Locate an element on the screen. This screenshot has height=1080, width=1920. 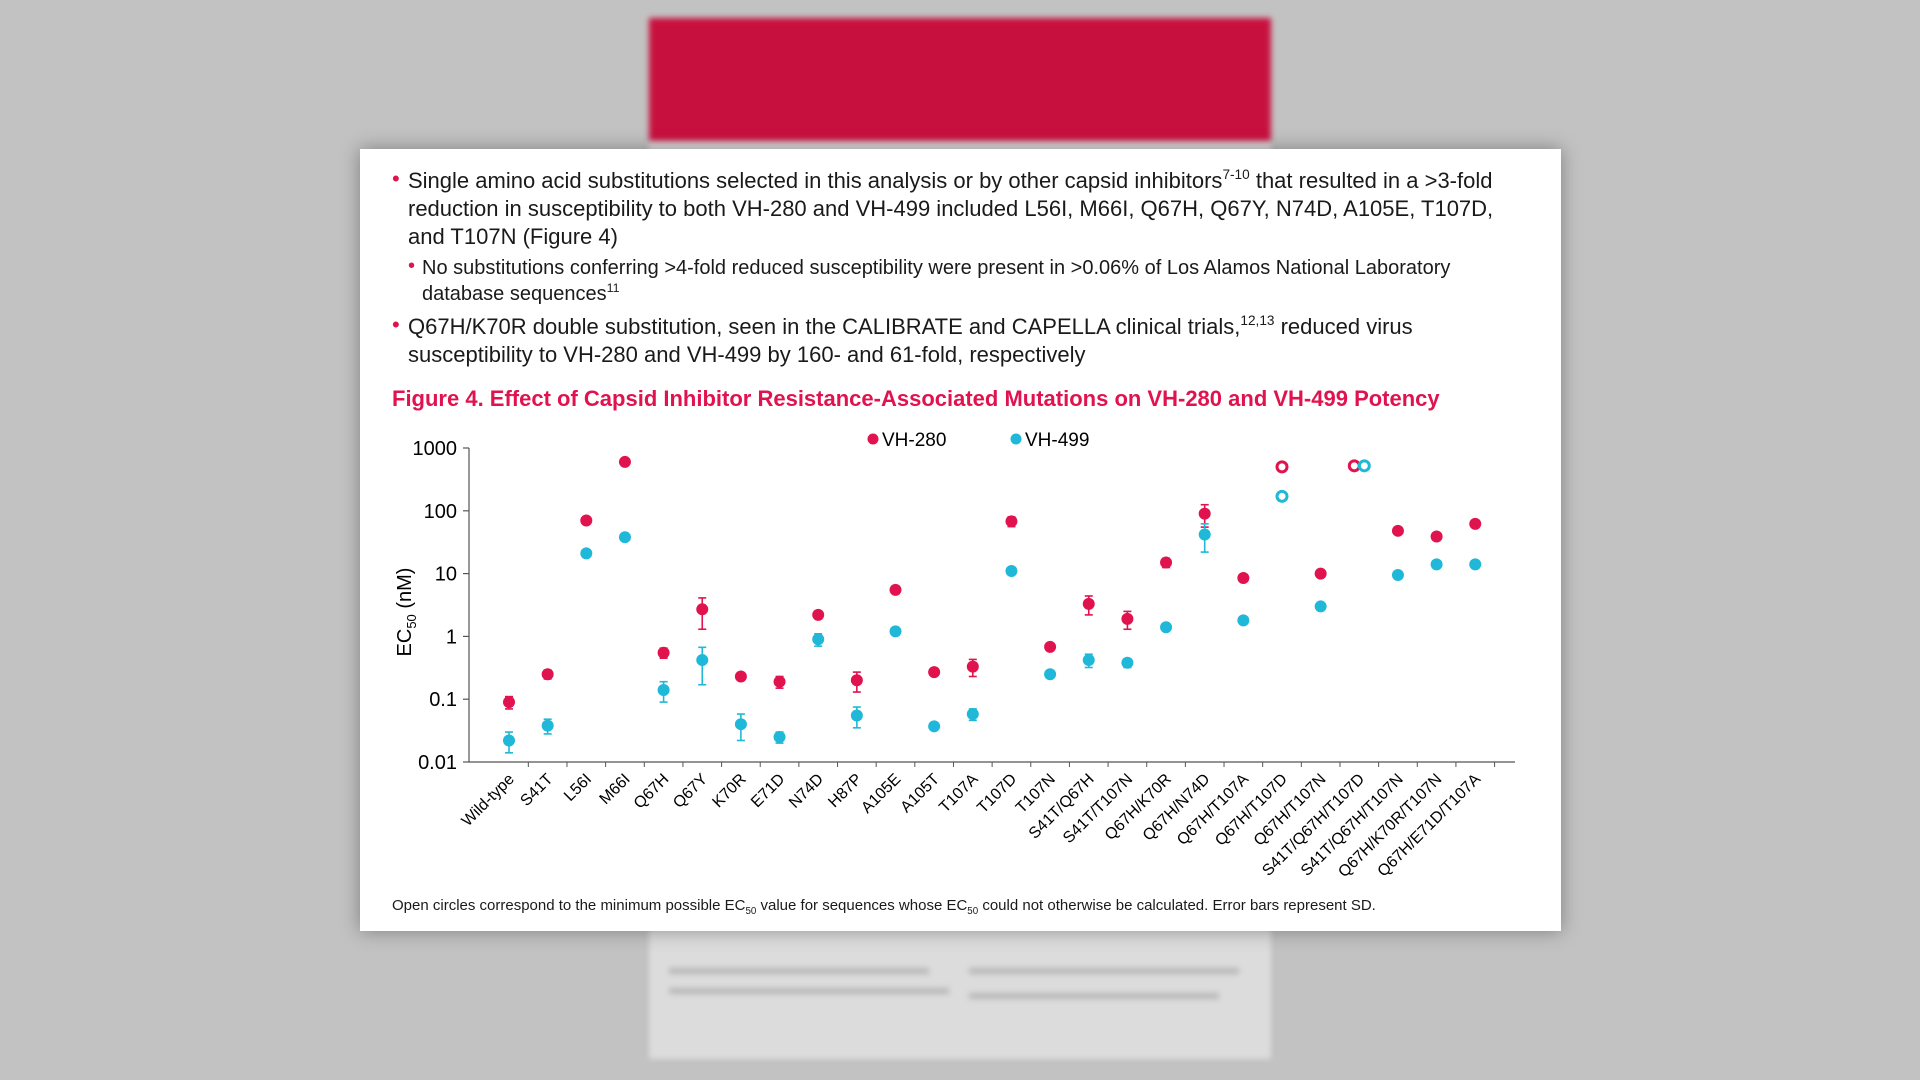
x-tick-label: S41T is located at coordinates (536, 790).